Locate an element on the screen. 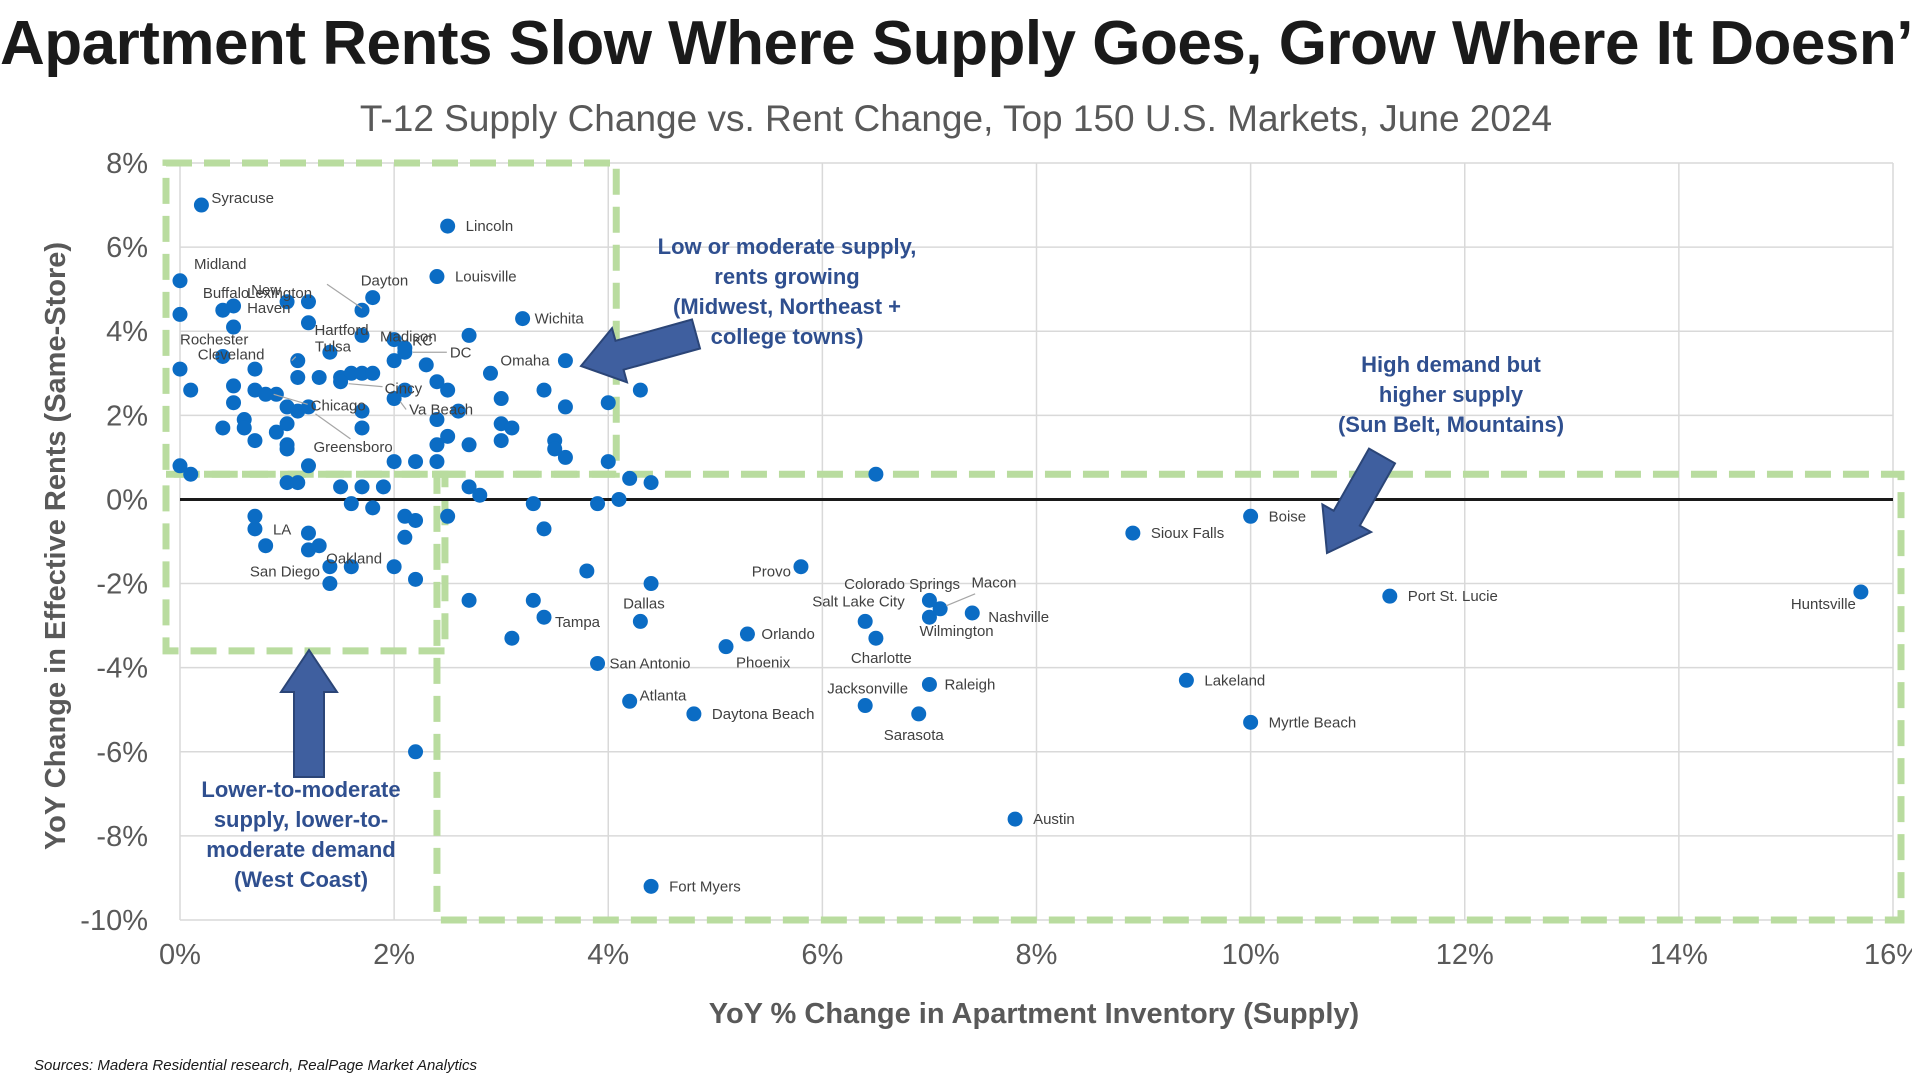  point-label-cincy: Cincy is located at coordinates (404, 389).